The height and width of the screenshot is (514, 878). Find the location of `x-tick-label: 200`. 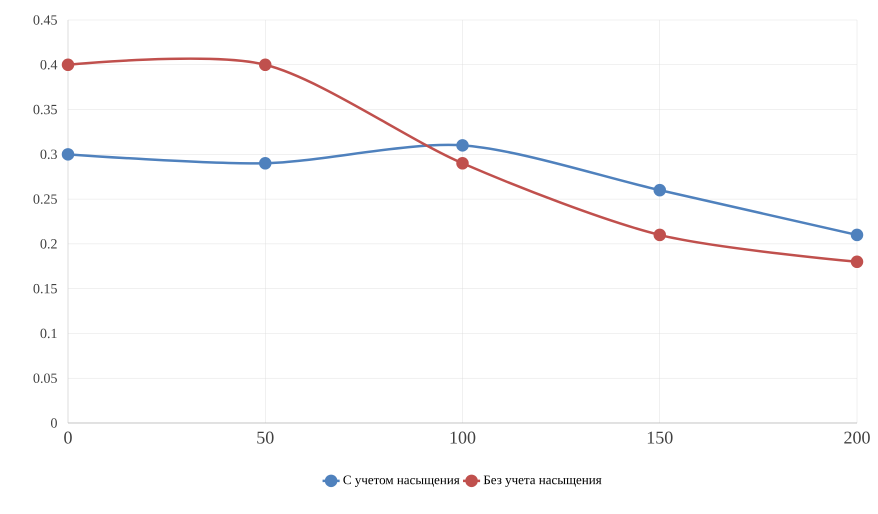

x-tick-label: 200 is located at coordinates (857, 438).